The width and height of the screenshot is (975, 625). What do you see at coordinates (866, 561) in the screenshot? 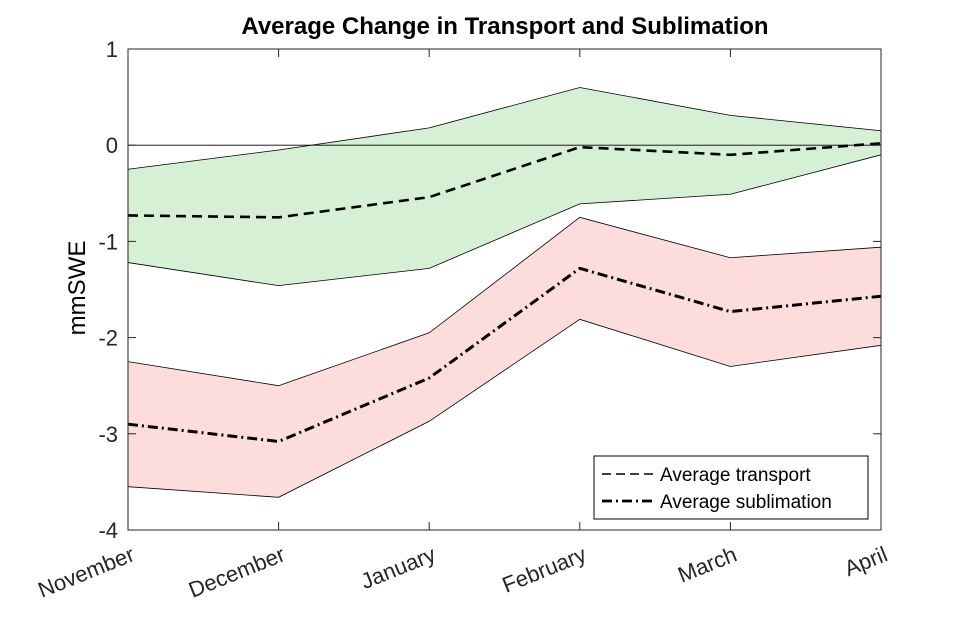
I see `x-tick-label: April` at bounding box center [866, 561].